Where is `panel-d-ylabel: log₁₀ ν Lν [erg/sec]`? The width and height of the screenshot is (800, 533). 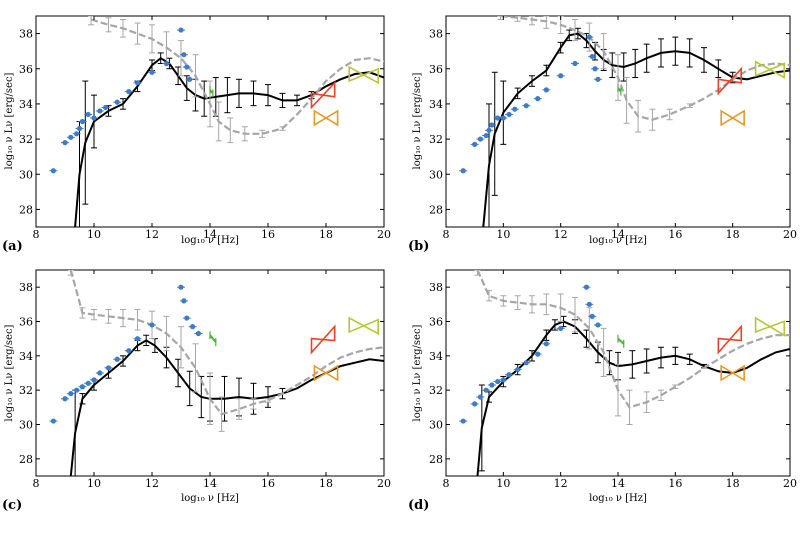 panel-d-ylabel: log₁₀ ν Lν [erg/sec] is located at coordinates (417, 372).